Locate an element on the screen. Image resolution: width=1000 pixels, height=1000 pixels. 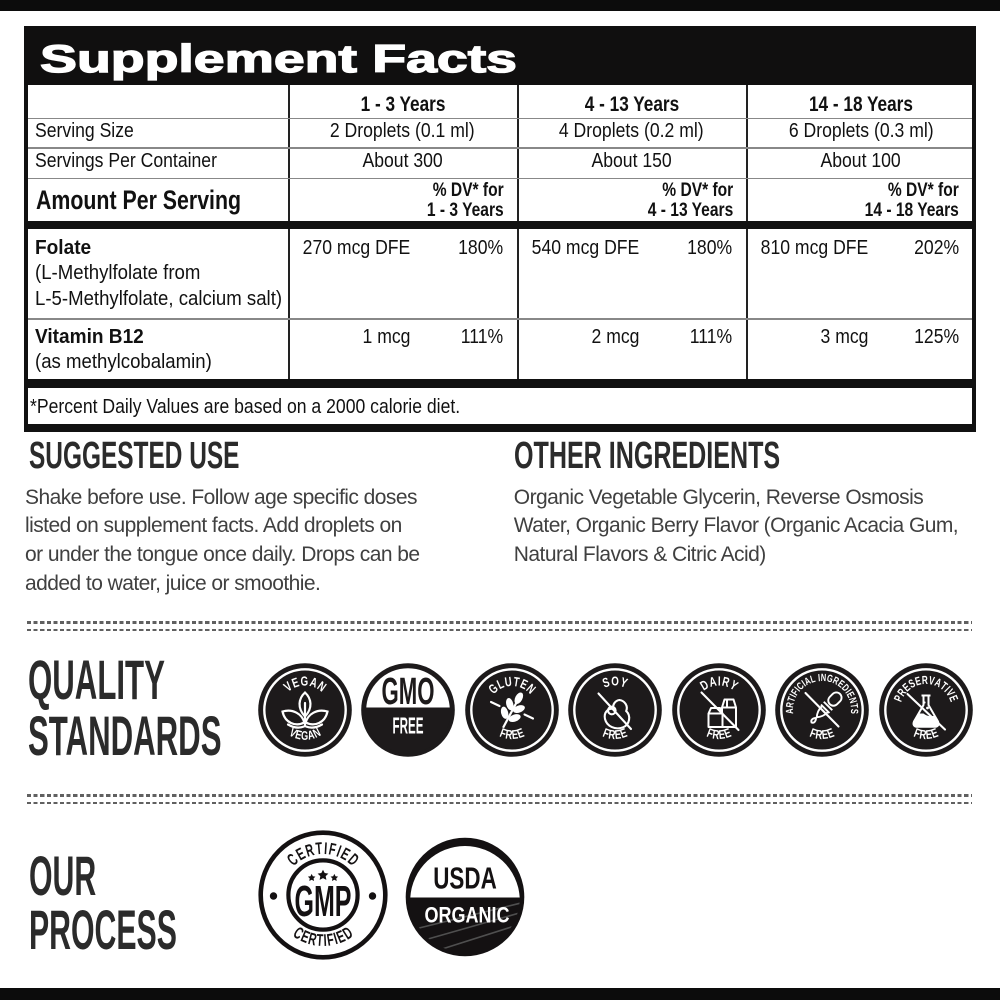
svg-text: FREE is located at coordinates (408, 725).